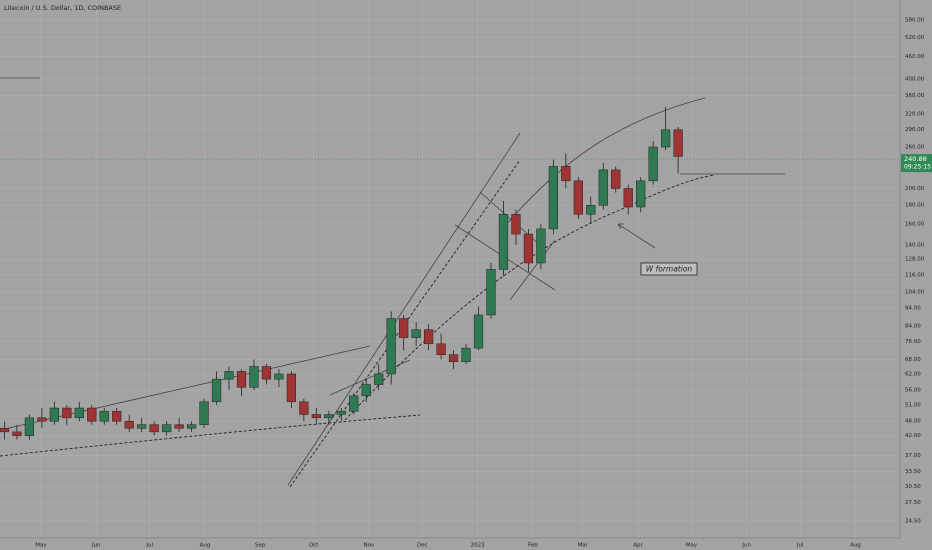 Image resolution: width=932 pixels, height=550 pixels. Describe the element at coordinates (913, 456) in the screenshot. I see `y-tick-label: 37.00` at that location.